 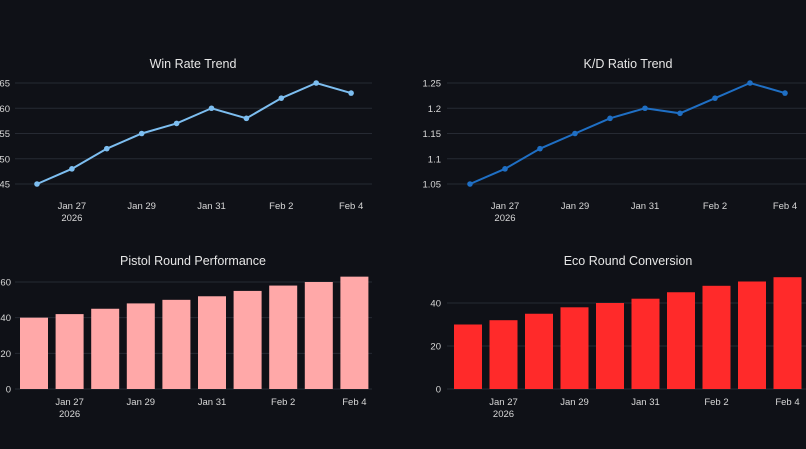 I want to click on chart-title: Eco Round Conversion, so click(x=628, y=261).